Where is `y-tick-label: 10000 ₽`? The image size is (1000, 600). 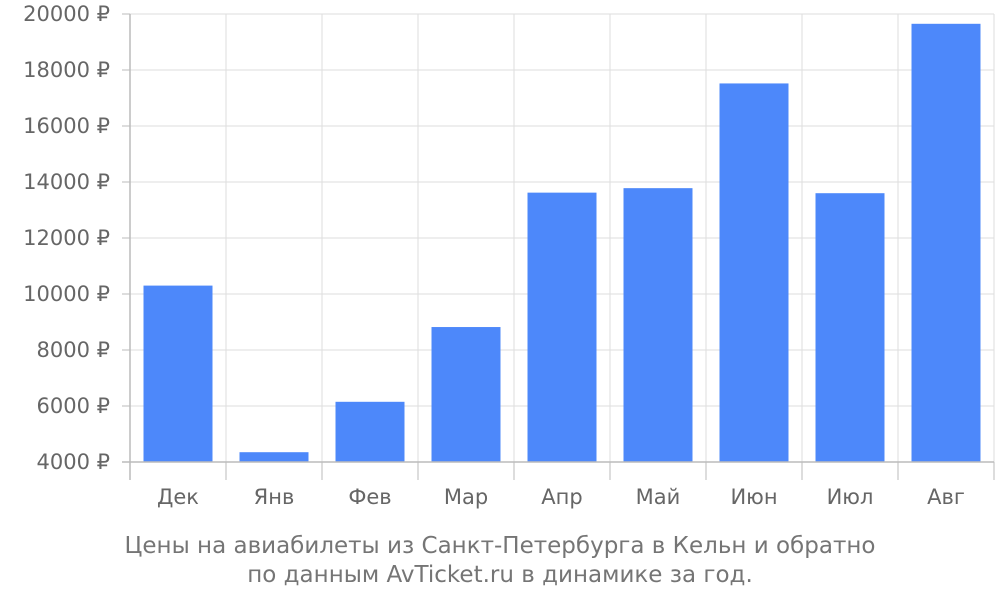
y-tick-label: 10000 ₽ is located at coordinates (66, 294).